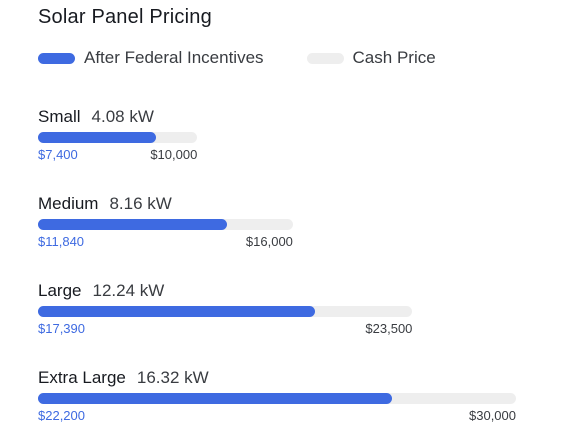 The width and height of the screenshot is (581, 434). What do you see at coordinates (172, 377) in the screenshot?
I see `tier-size: 16.32 kW` at bounding box center [172, 377].